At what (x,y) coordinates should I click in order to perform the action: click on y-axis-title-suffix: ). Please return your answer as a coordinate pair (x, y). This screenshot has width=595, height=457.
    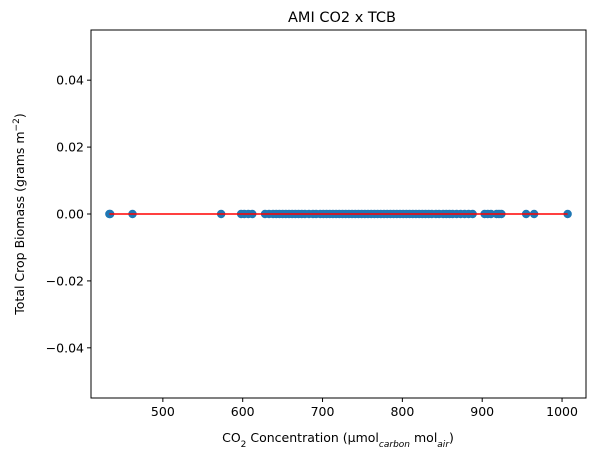
    Looking at the image, I should click on (19, 115).